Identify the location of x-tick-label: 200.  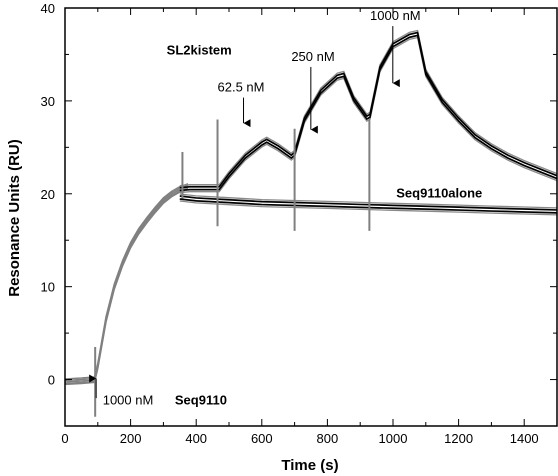
(131, 438).